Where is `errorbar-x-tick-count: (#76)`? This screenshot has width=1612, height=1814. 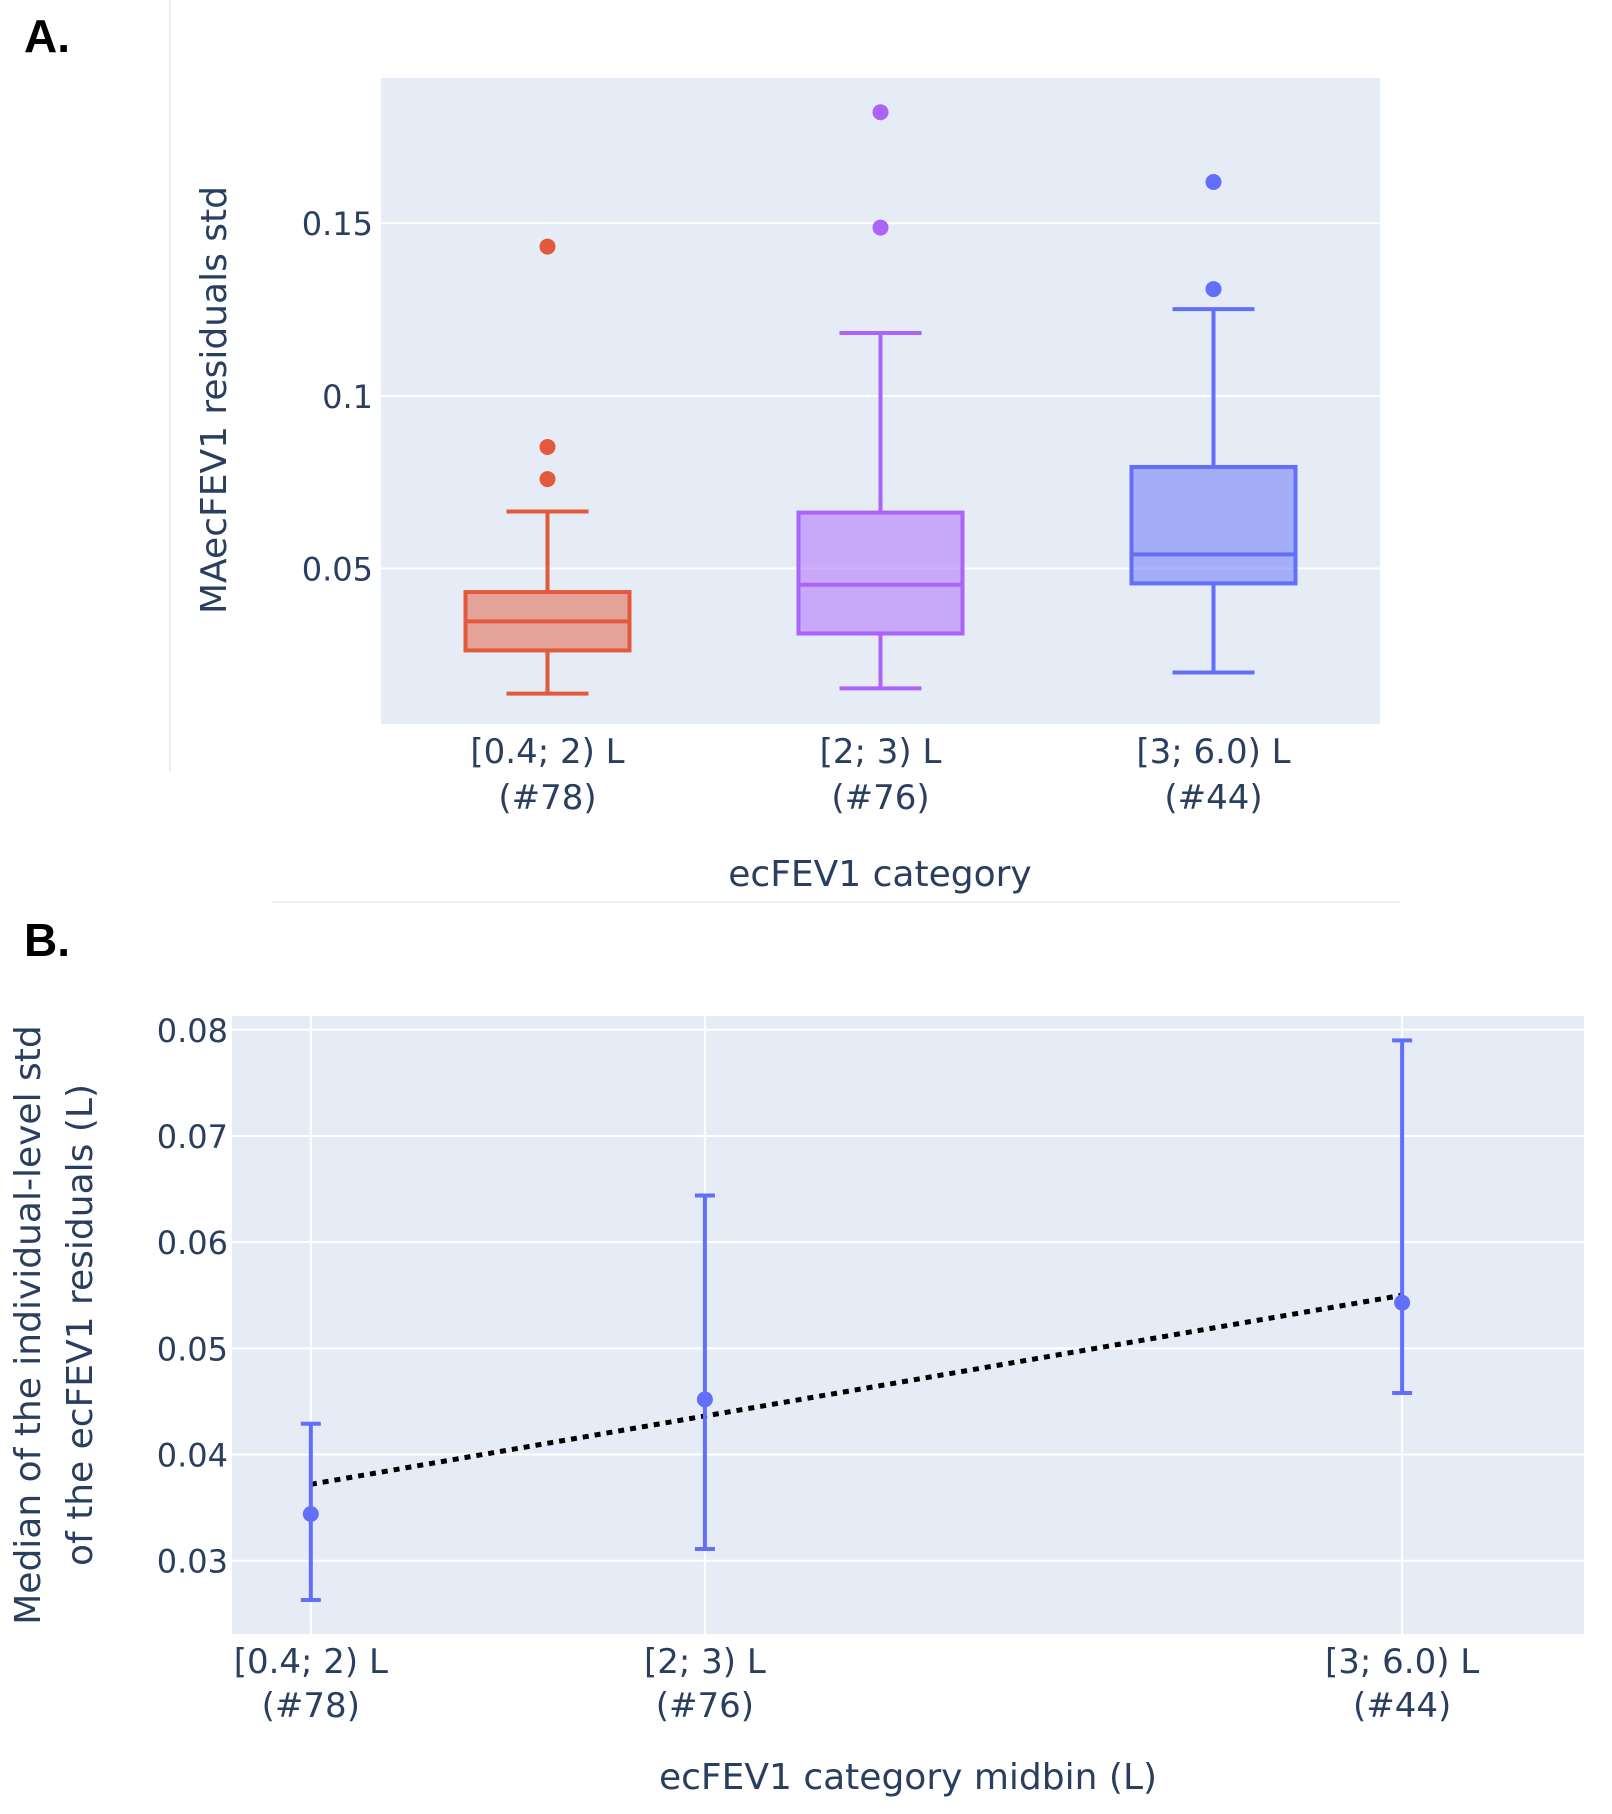
errorbar-x-tick-count: (#76) is located at coordinates (705, 1706).